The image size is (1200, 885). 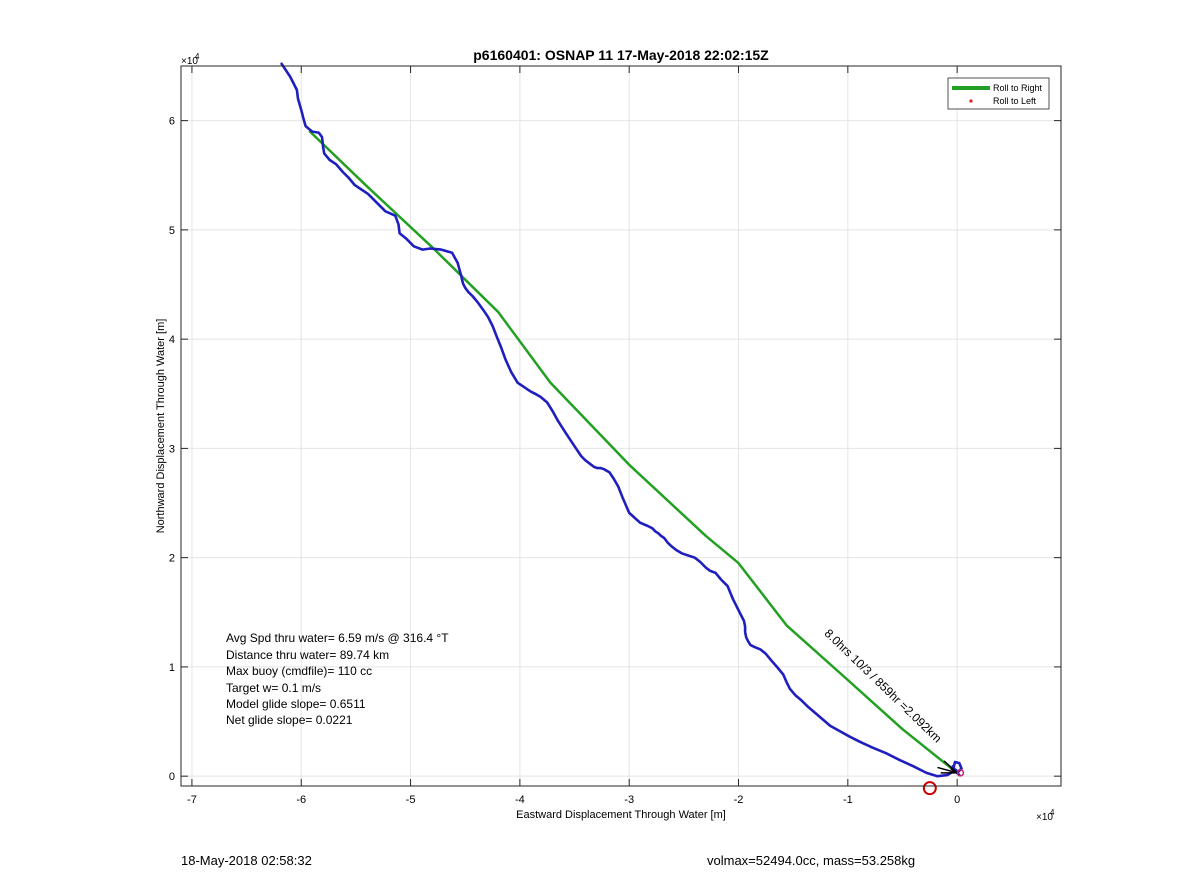 I want to click on y-tick-label: 3, so click(x=172, y=449).